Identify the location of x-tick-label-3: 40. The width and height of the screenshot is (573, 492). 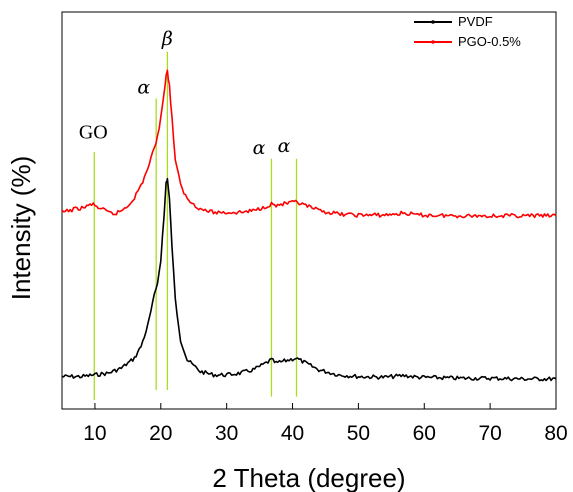
(292, 433).